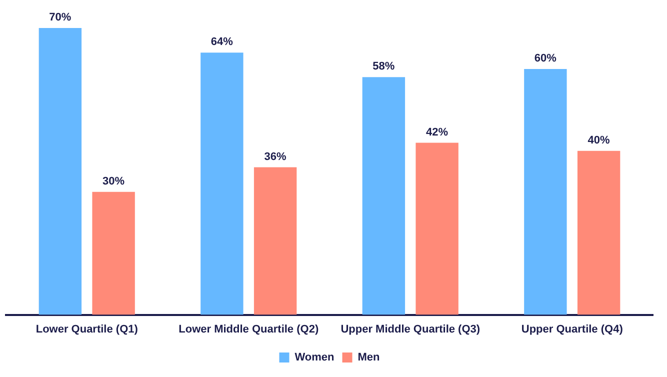 Image resolution: width=667 pixels, height=377 pixels. What do you see at coordinates (383, 66) in the screenshot?
I see `data-label: 58%` at bounding box center [383, 66].